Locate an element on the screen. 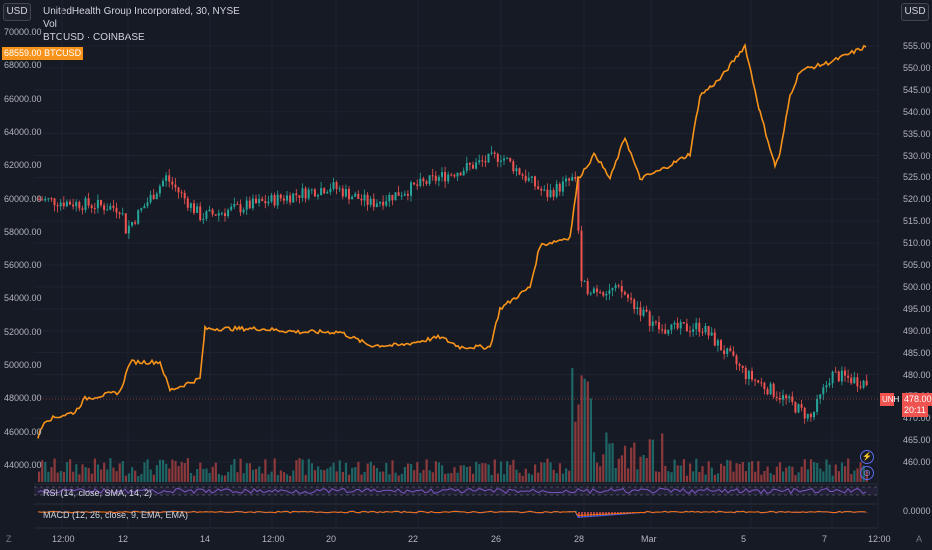 Image resolution: width=932 pixels, height=550 pixels. macd-signal-line is located at coordinates (452, 513).